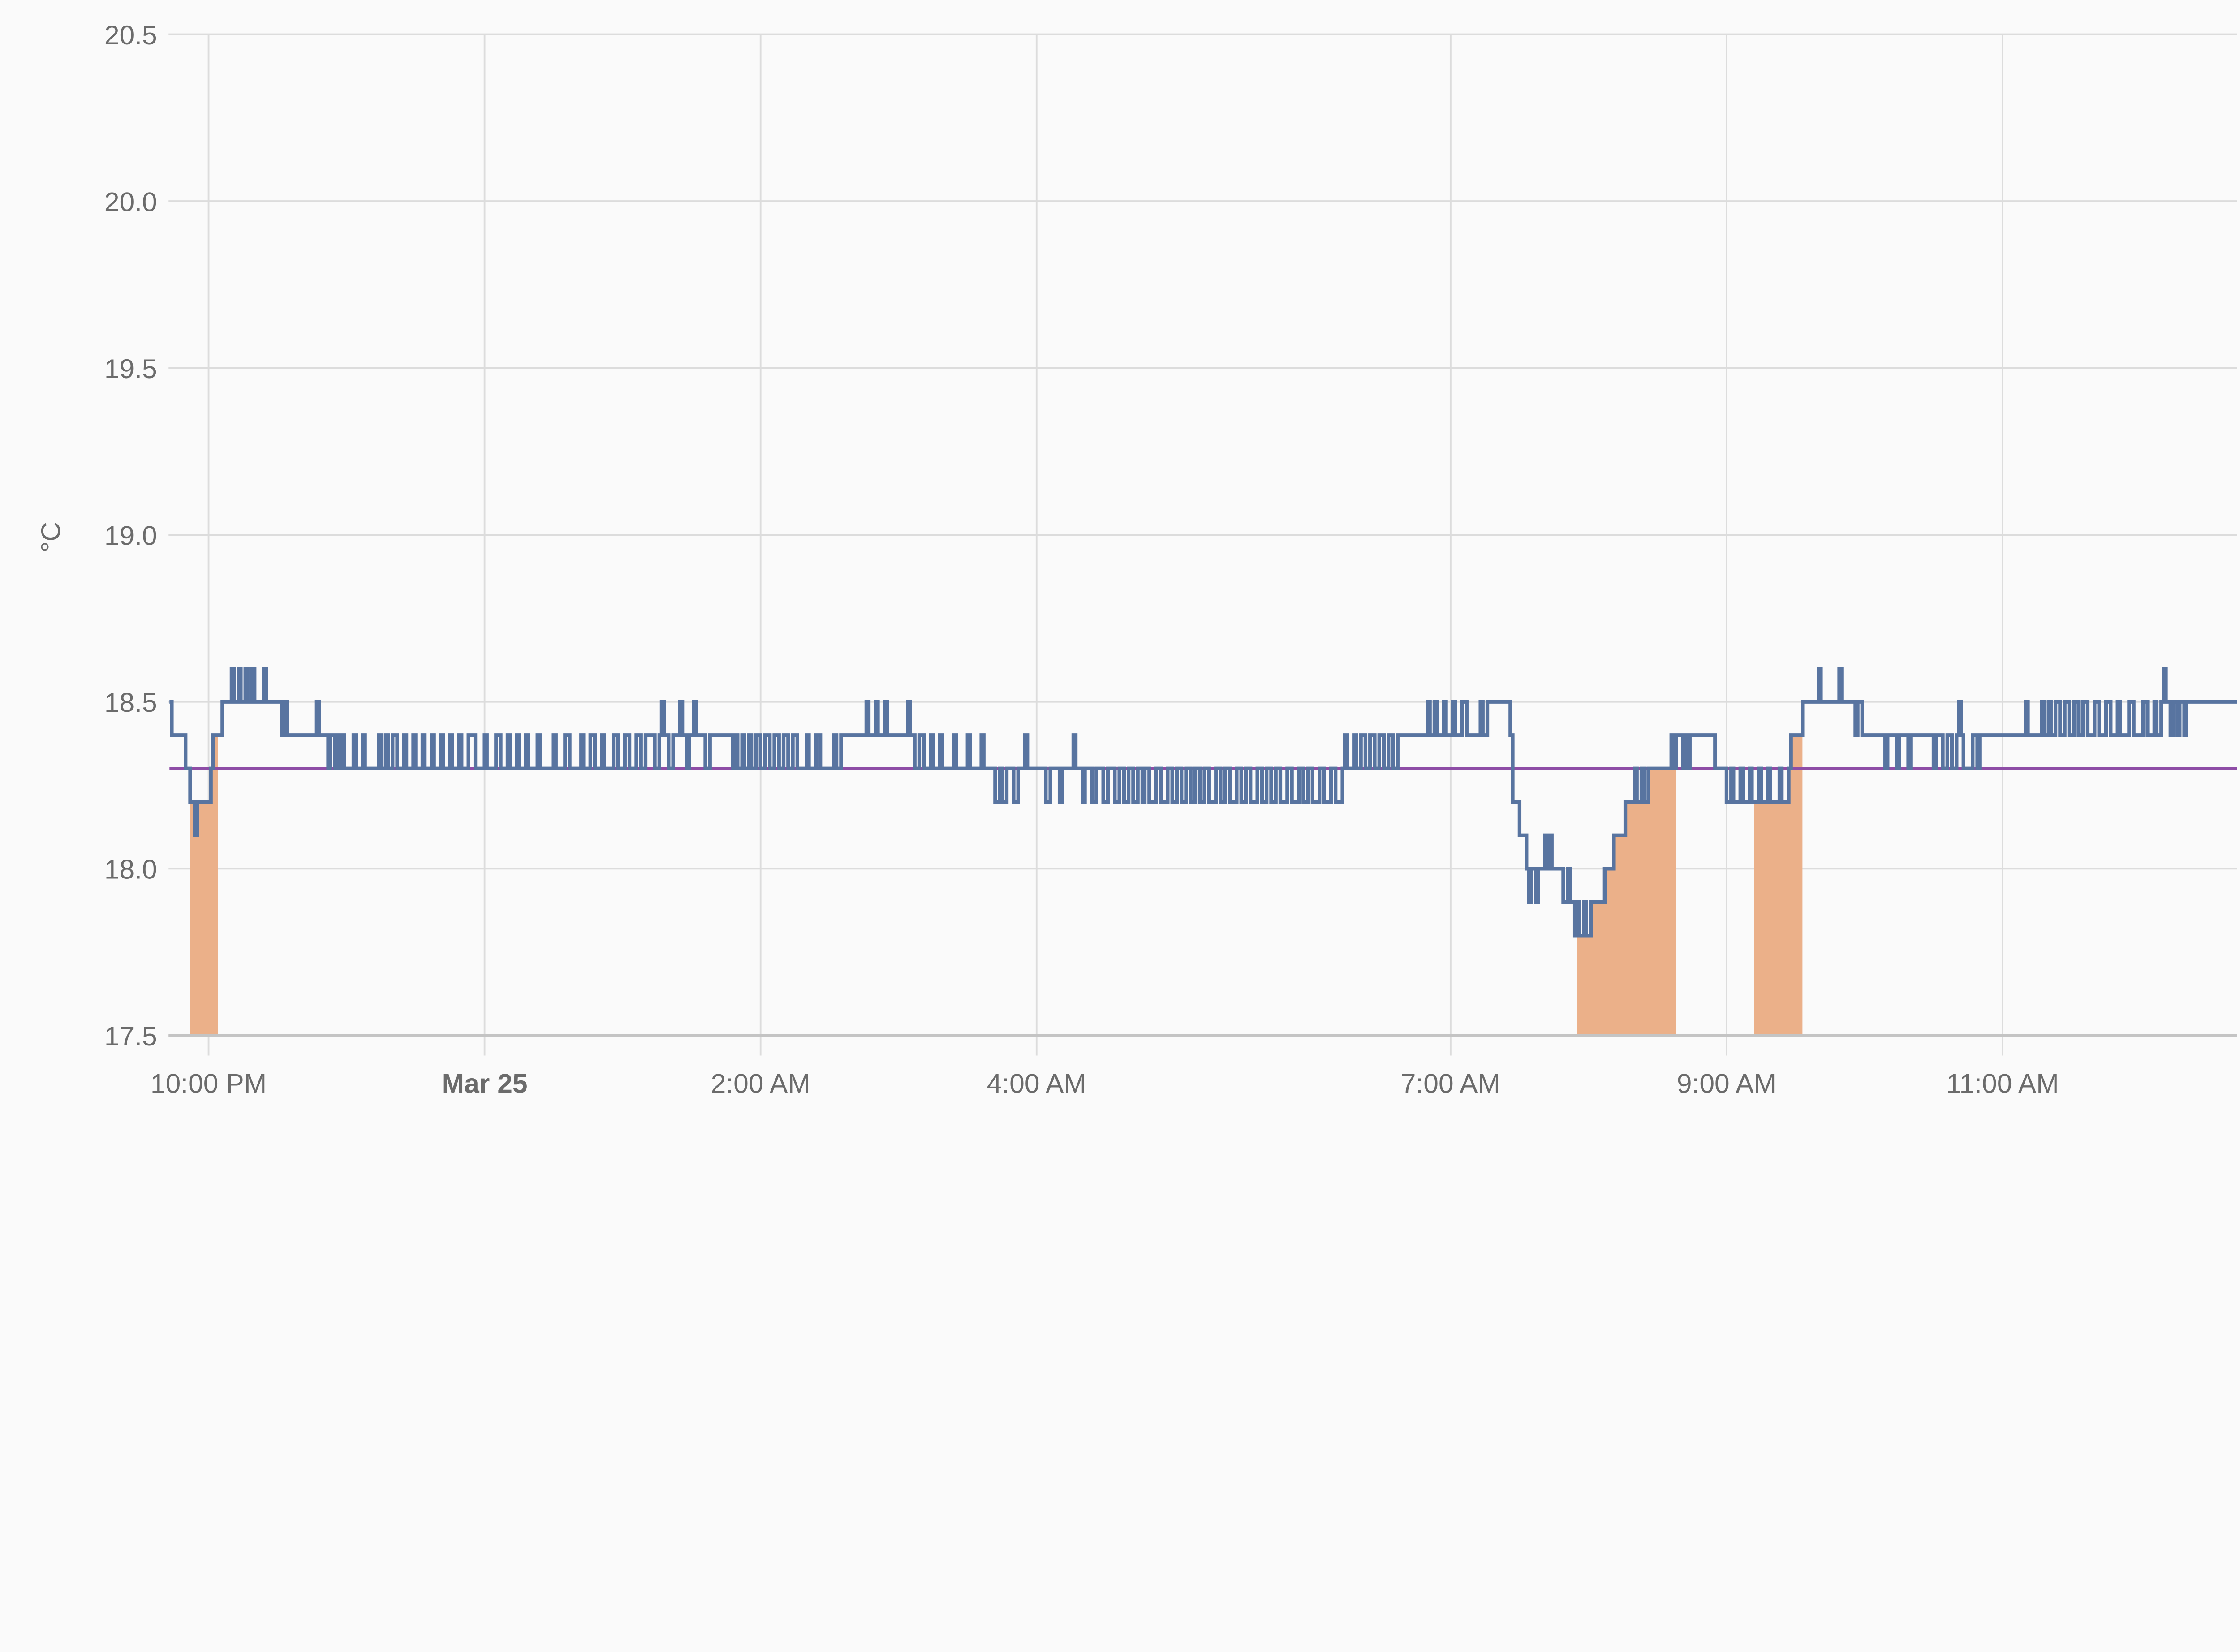 The height and width of the screenshot is (1652, 2240). Describe the element at coordinates (209, 1083) in the screenshot. I see `x-tick-label: 10:00 PM` at that location.